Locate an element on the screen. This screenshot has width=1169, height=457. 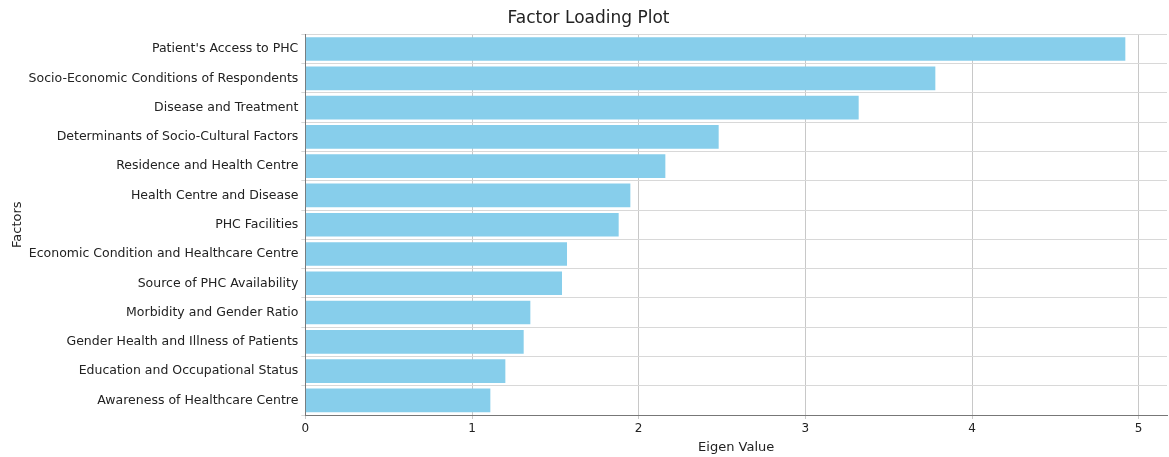
y-axis-title: Factors is located at coordinates (17, 224).